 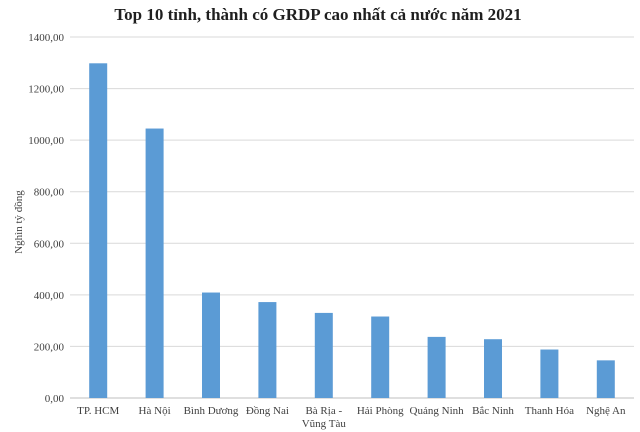 I want to click on x-tick-label: Nghệ An, so click(x=606, y=411).